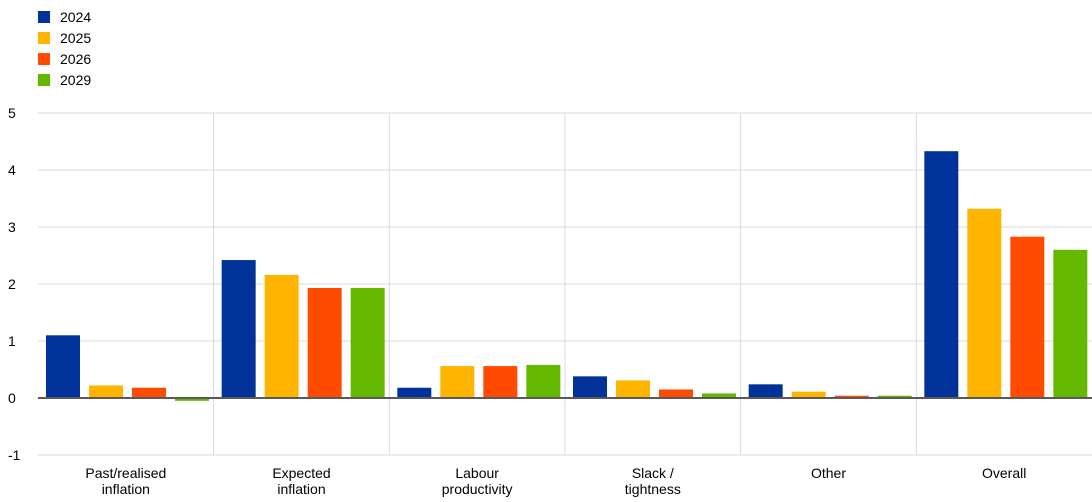  What do you see at coordinates (12, 398) in the screenshot?
I see `y-tick-label: 0` at bounding box center [12, 398].